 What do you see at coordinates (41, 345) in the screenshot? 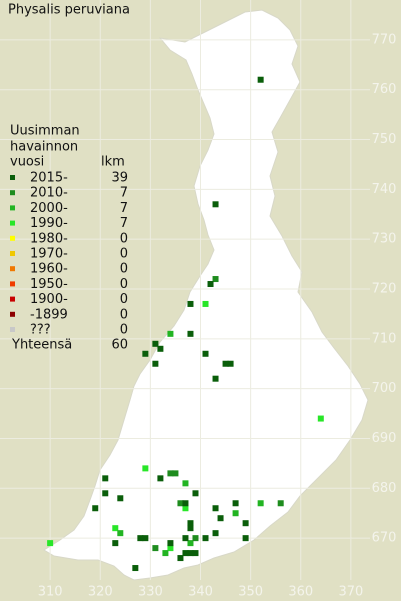
I see `total-label: Yhteensä` at bounding box center [41, 345].